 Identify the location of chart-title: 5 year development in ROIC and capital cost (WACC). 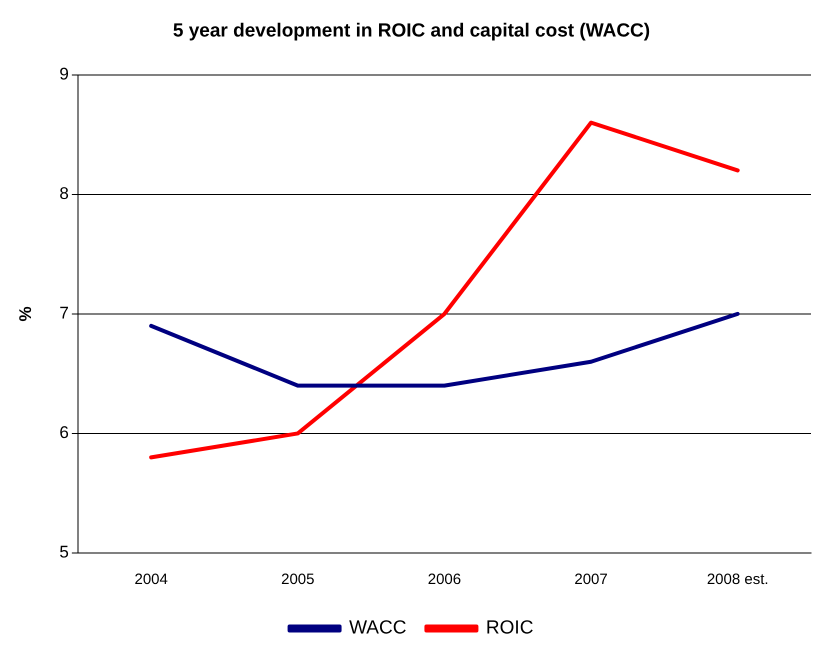
(411, 31).